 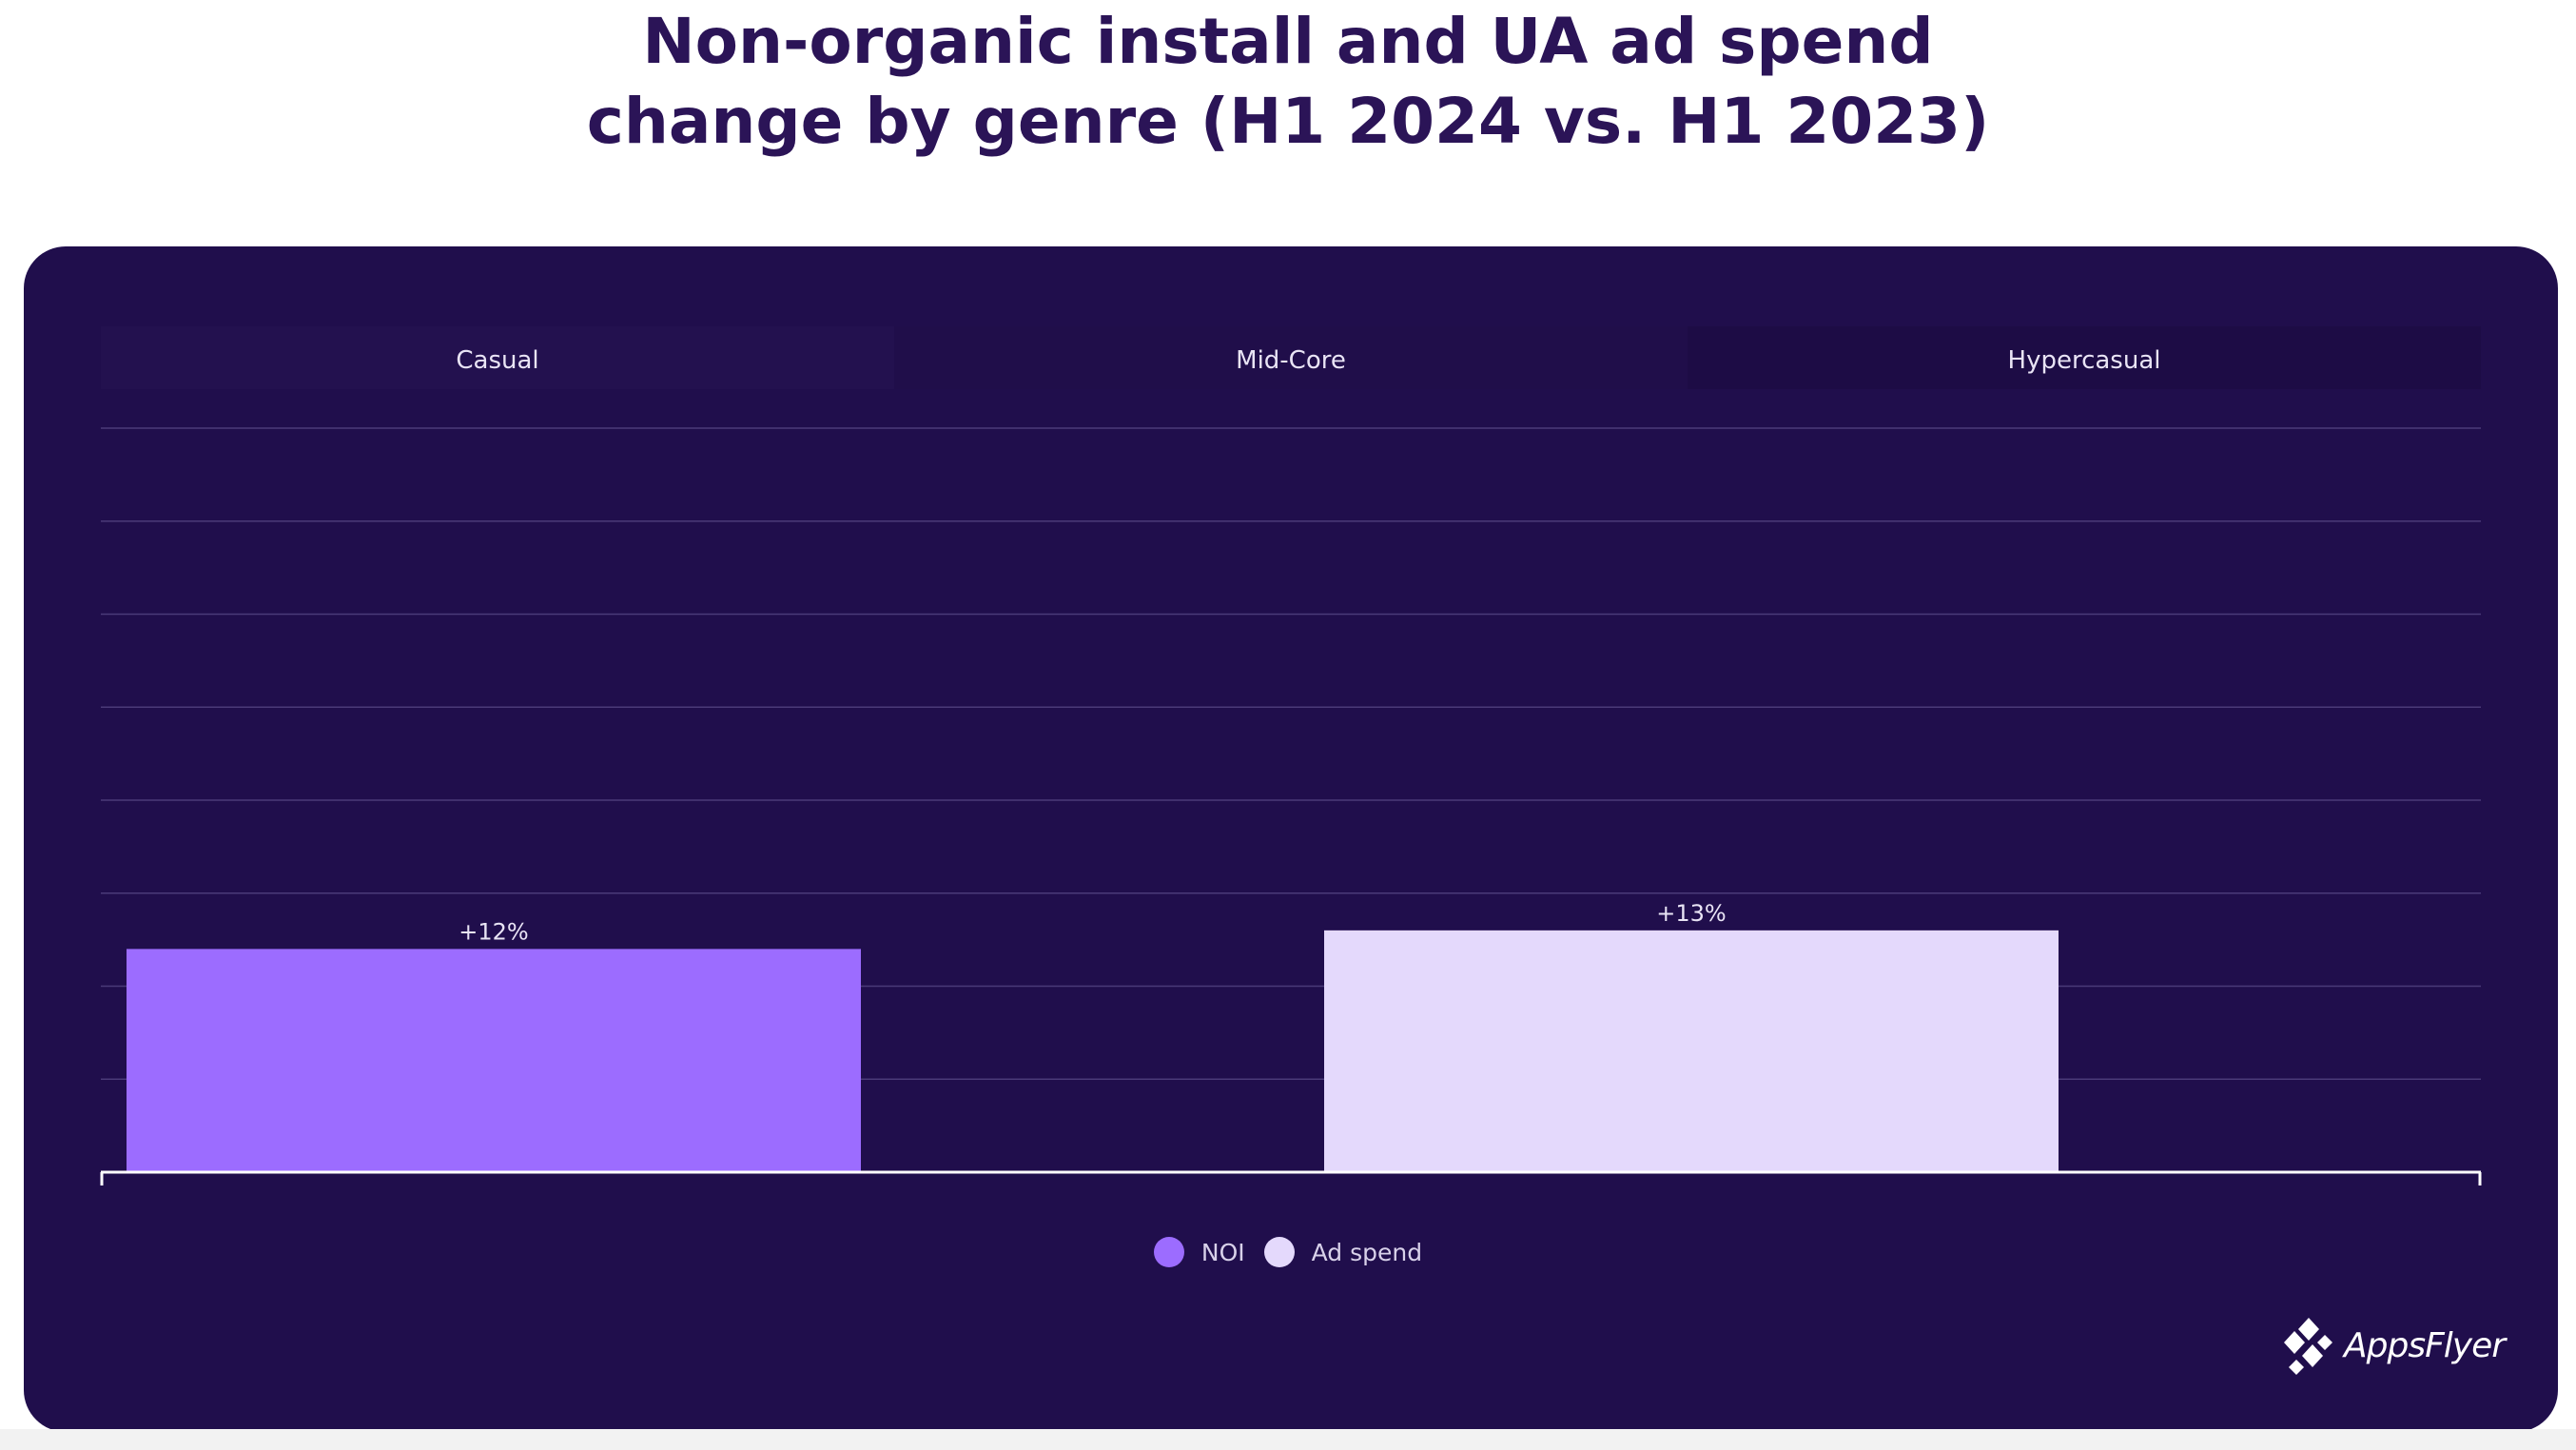 What do you see at coordinates (494, 1060) in the screenshot?
I see `bar-noi` at bounding box center [494, 1060].